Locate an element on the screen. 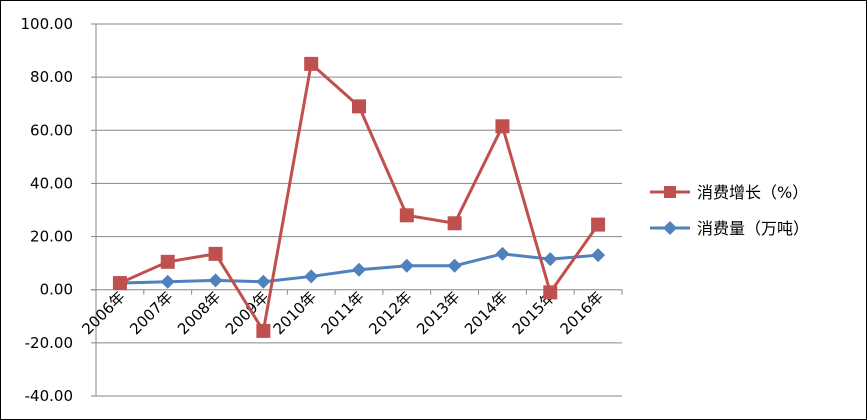 Image resolution: width=867 pixels, height=420 pixels. x-tick-label: 2013年 is located at coordinates (438, 313).